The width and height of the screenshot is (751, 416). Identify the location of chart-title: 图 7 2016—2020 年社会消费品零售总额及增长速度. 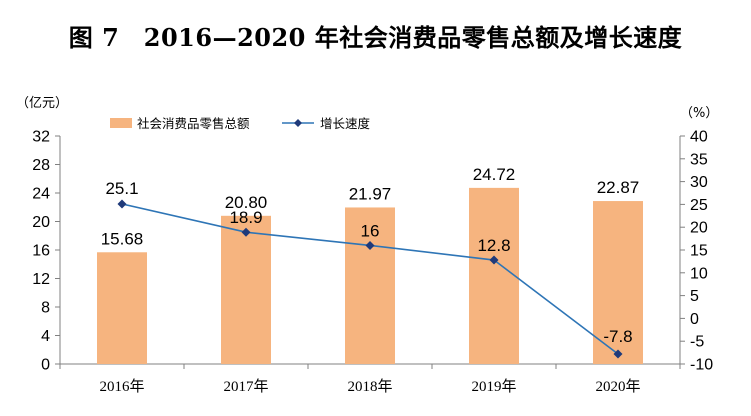
(375, 37).